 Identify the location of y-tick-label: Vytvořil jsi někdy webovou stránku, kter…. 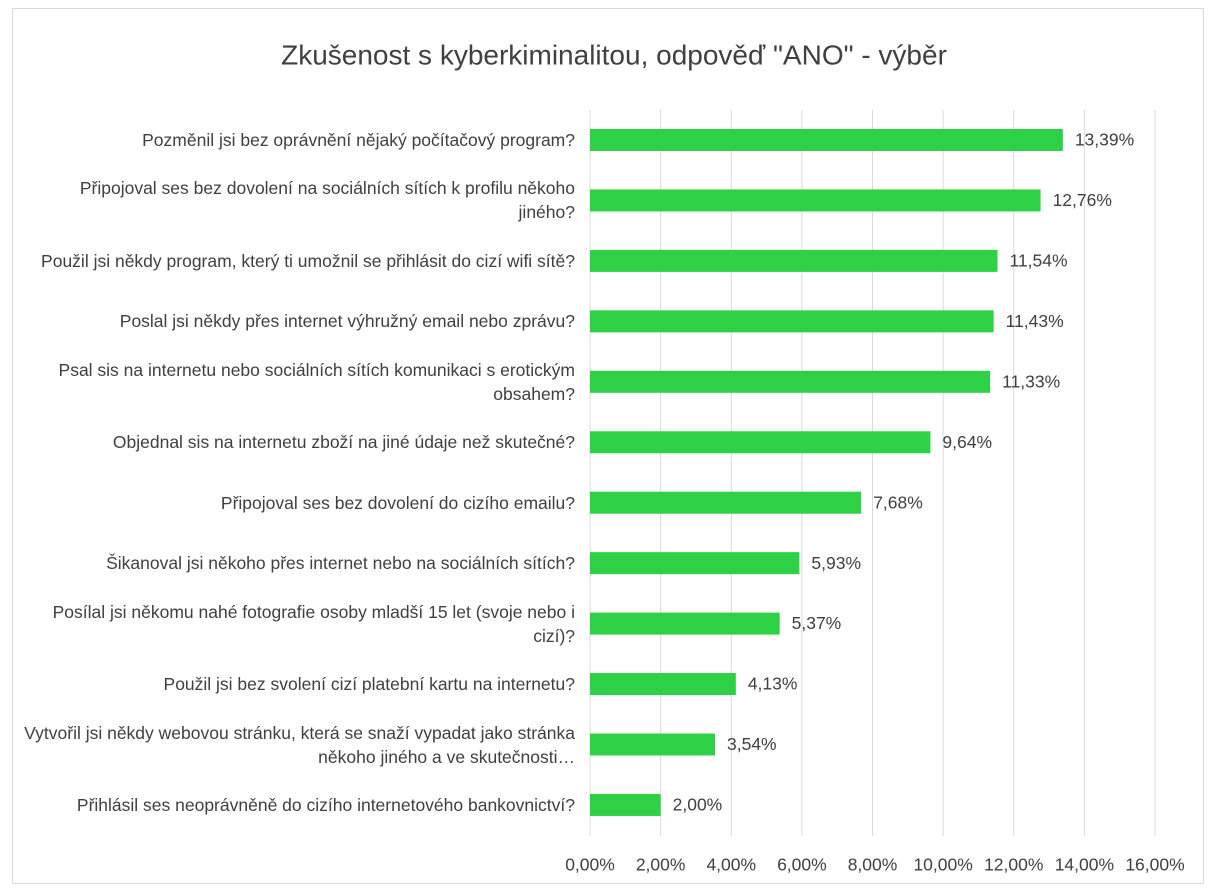
(299, 744).